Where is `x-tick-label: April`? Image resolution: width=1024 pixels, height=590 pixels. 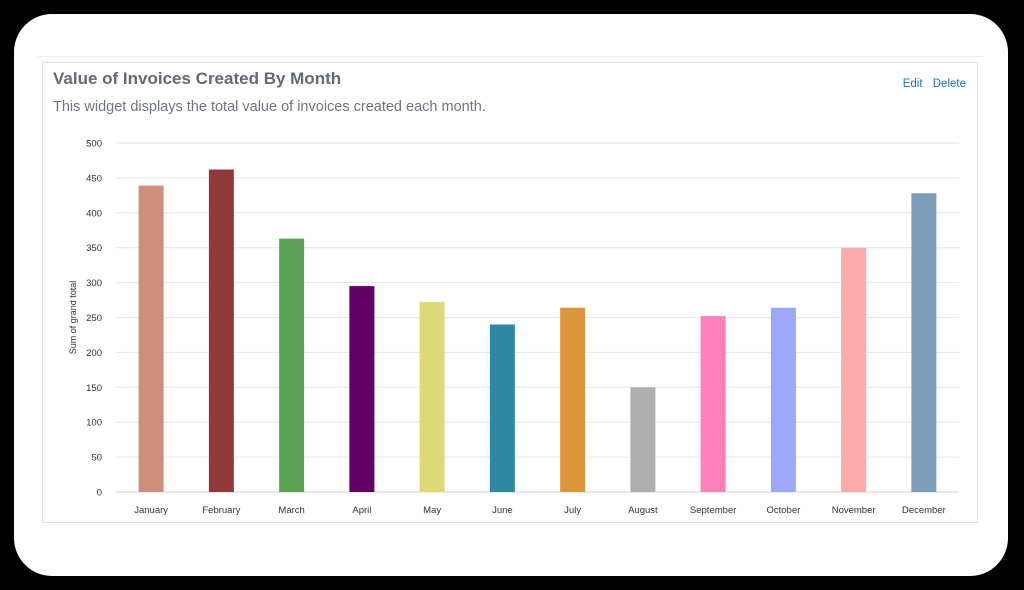 x-tick-label: April is located at coordinates (361, 510).